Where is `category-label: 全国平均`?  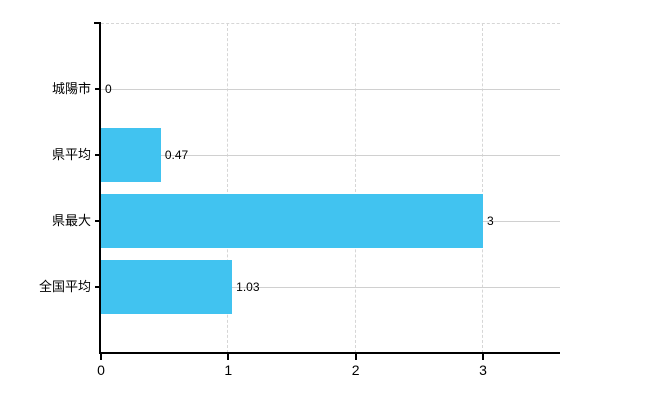 category-label: 全国平均 is located at coordinates (64, 286).